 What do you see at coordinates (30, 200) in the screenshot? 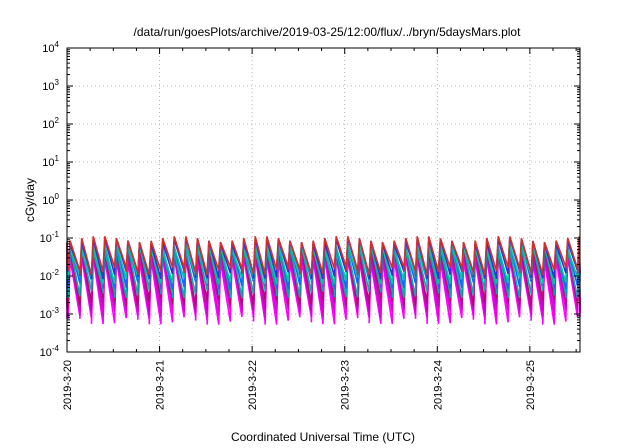
I see `y-axis-label: cGy/day` at bounding box center [30, 200].